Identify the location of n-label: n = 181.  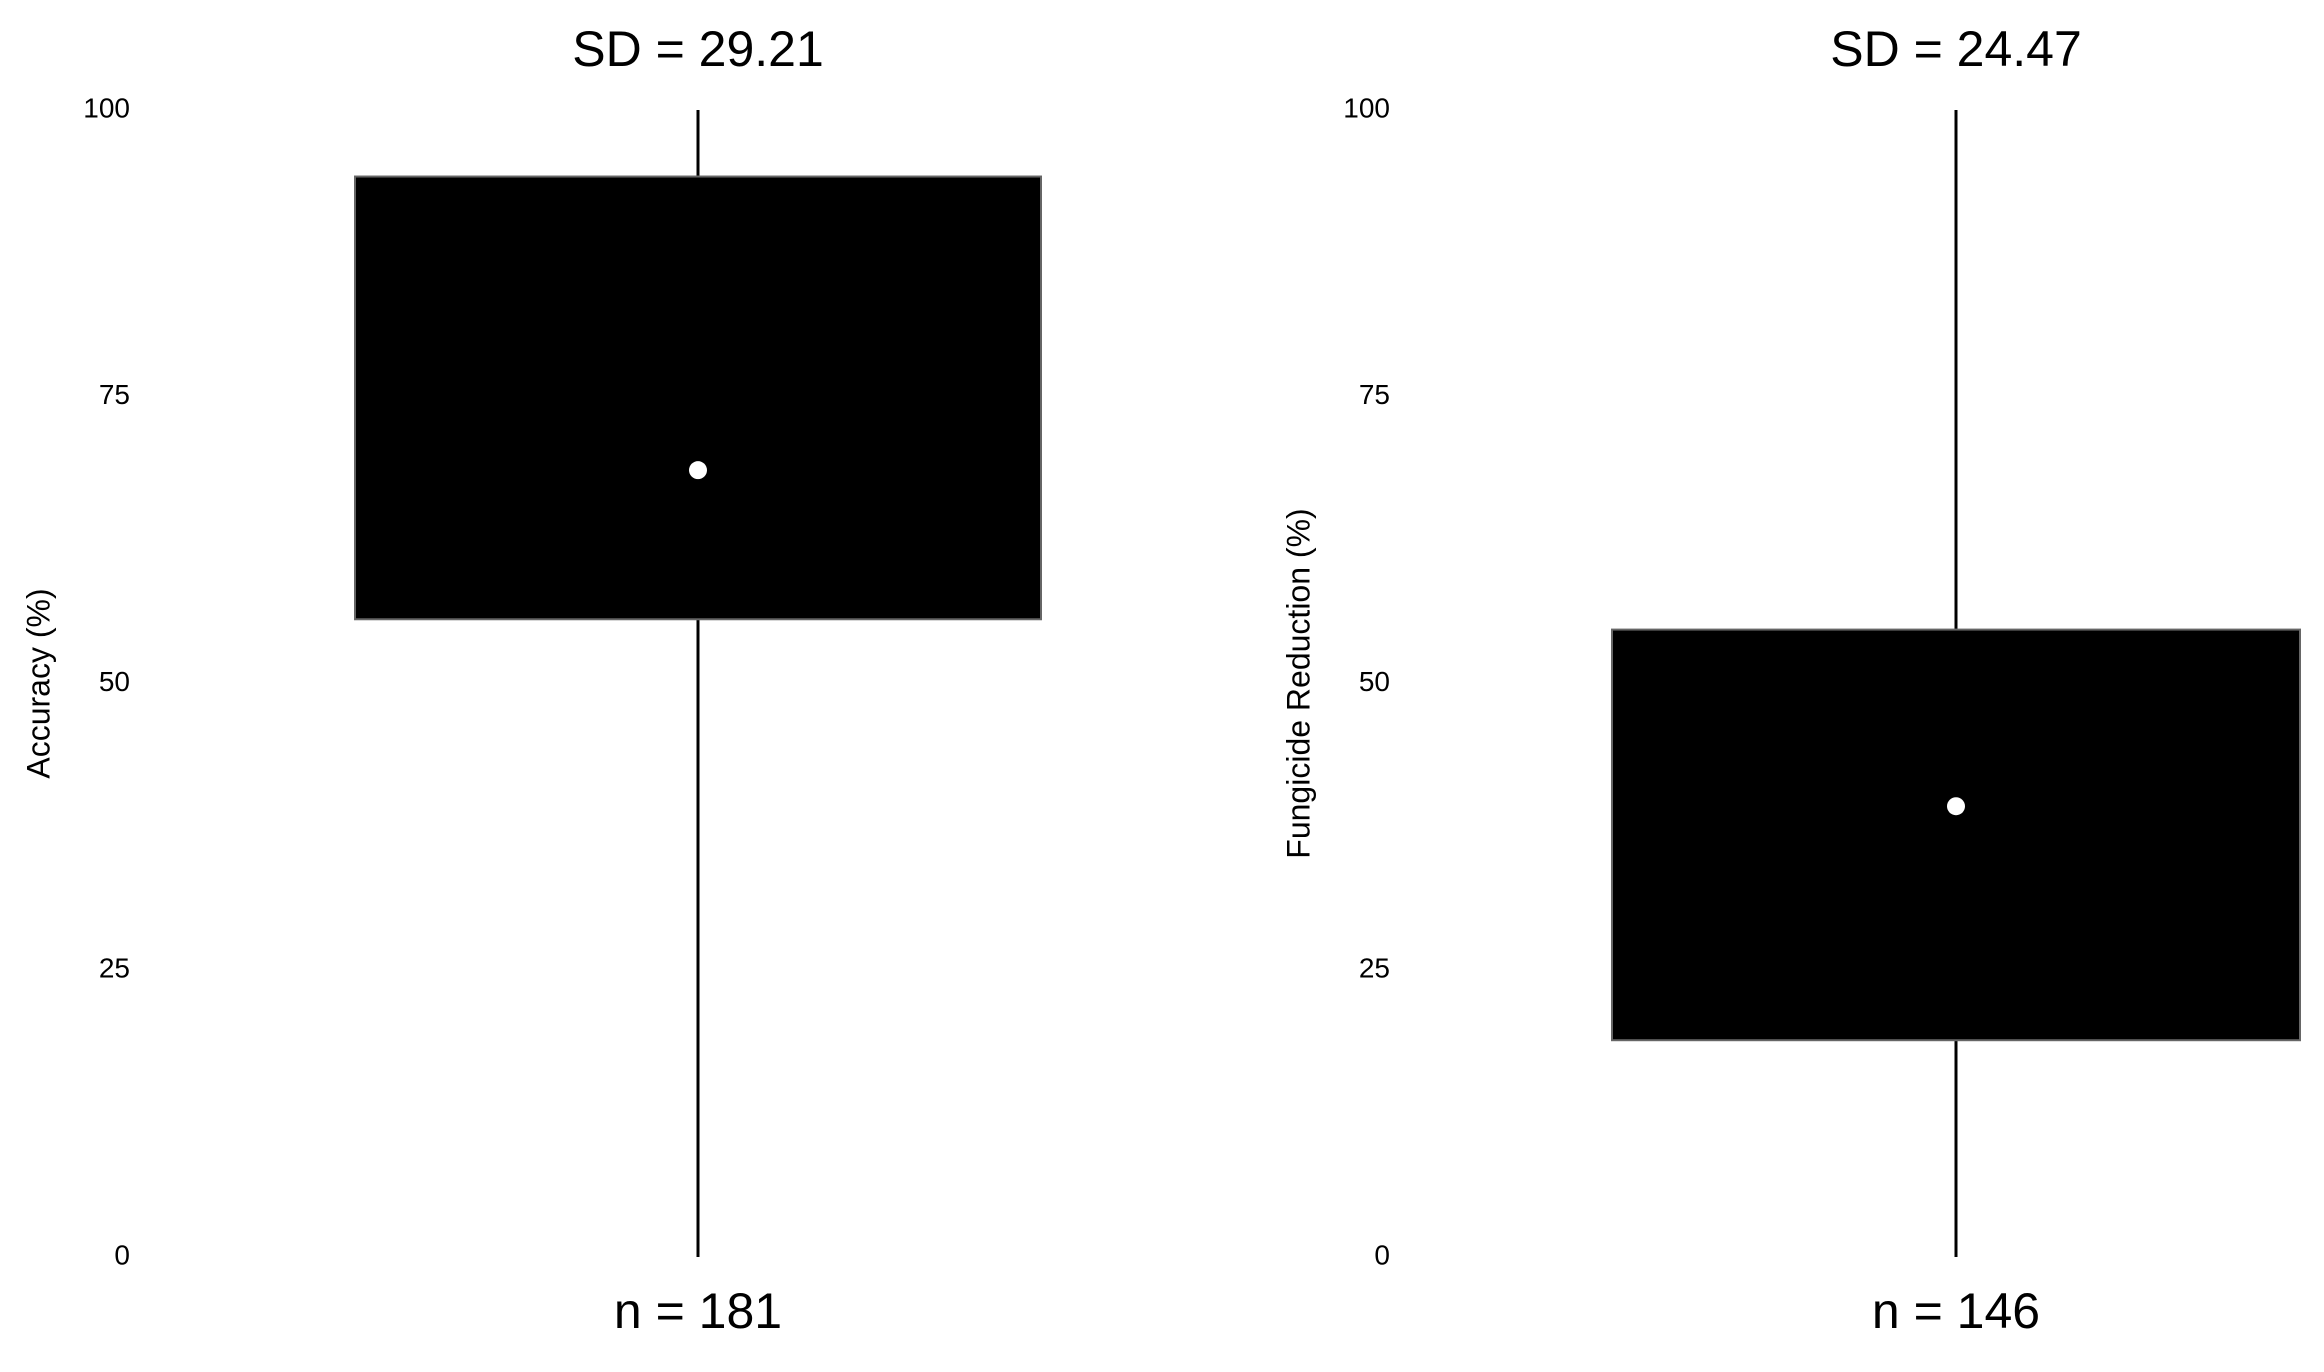
(698, 1311).